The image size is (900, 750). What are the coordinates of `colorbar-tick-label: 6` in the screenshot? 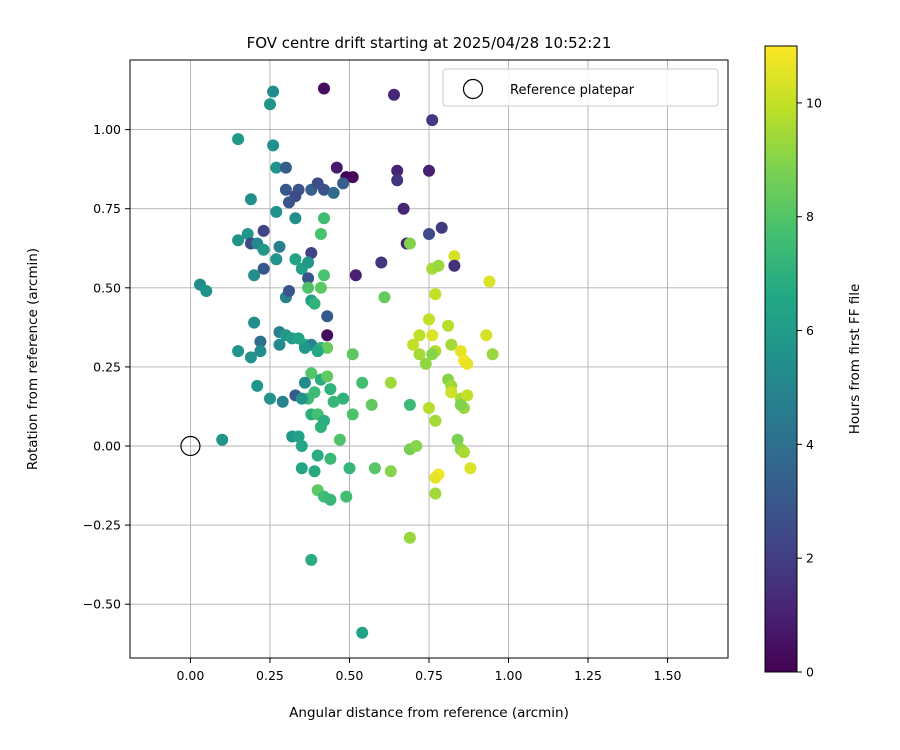 It's located at (810, 330).